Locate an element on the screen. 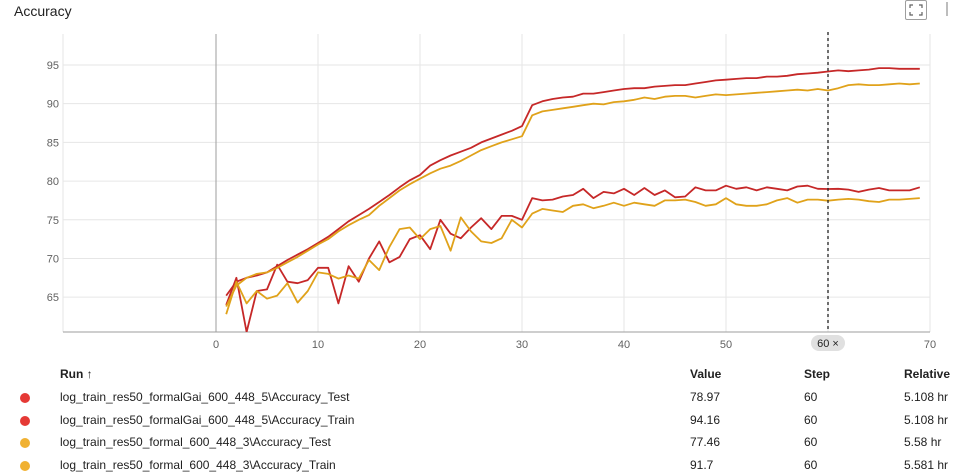 This screenshot has height=476, width=953. y-tick-label: 65 is located at coordinates (53, 298).